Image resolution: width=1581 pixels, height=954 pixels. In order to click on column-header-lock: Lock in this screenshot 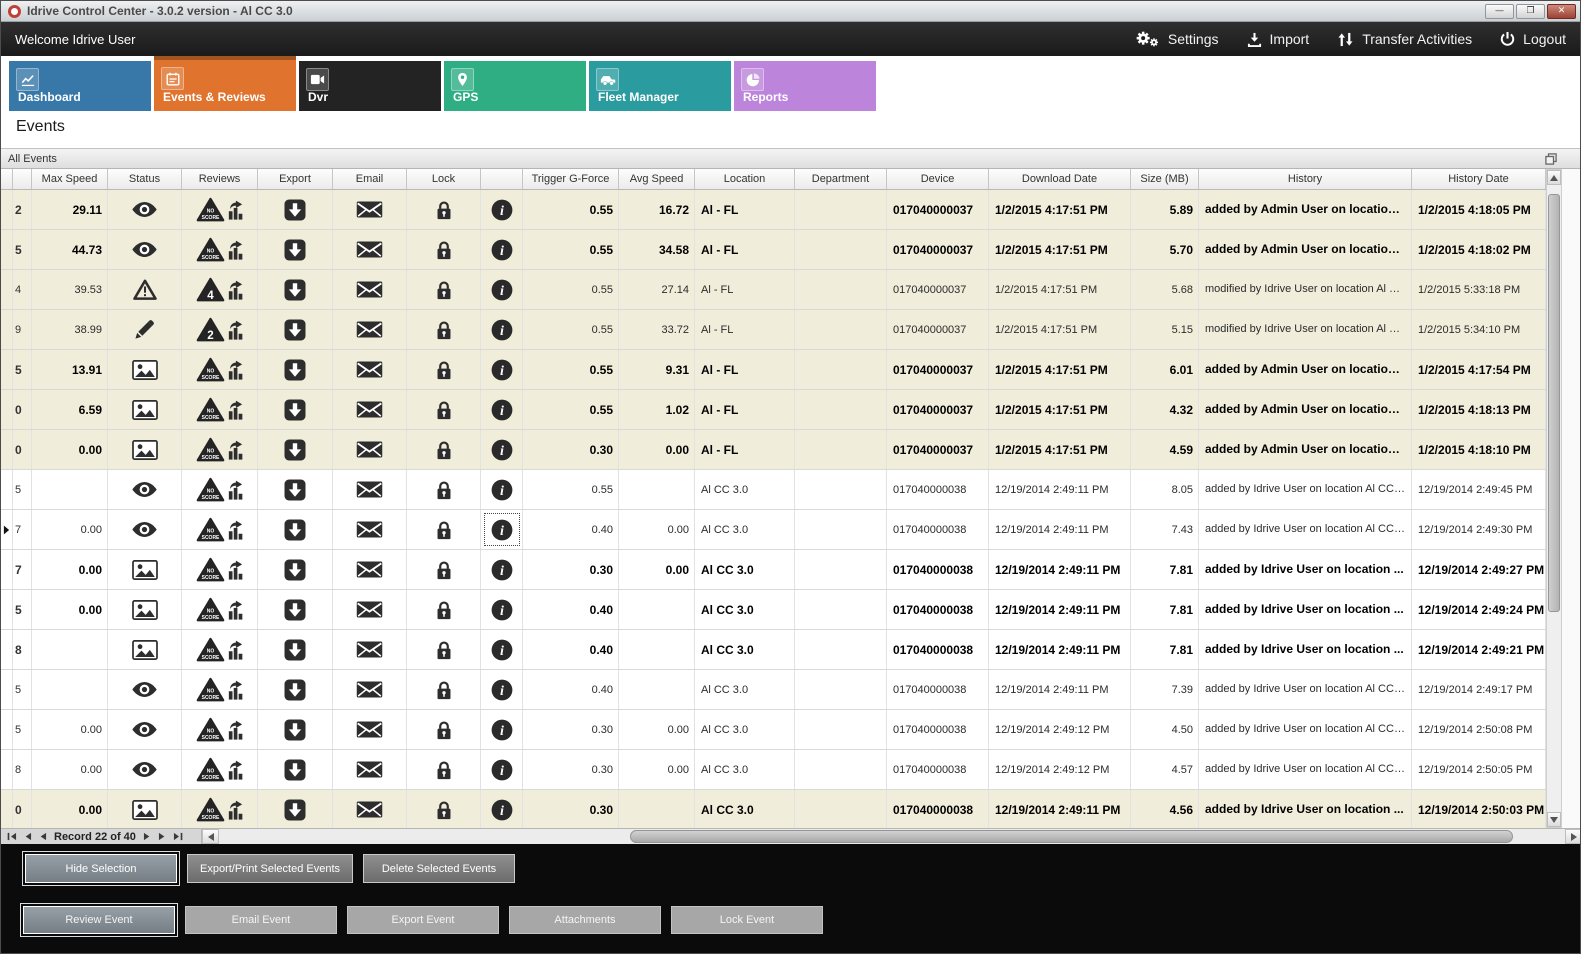, I will do `click(444, 179)`.